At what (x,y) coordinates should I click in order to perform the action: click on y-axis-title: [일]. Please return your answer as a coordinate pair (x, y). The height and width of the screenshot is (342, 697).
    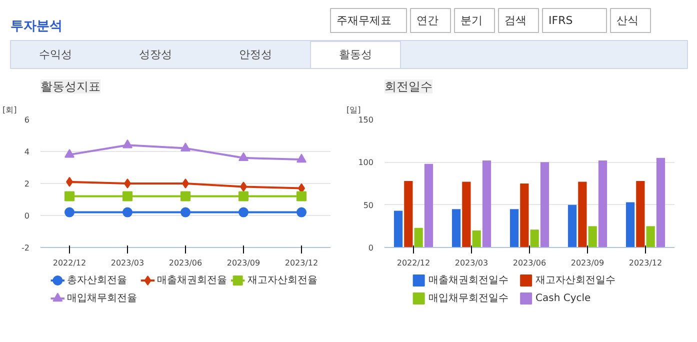
    Looking at the image, I should click on (353, 110).